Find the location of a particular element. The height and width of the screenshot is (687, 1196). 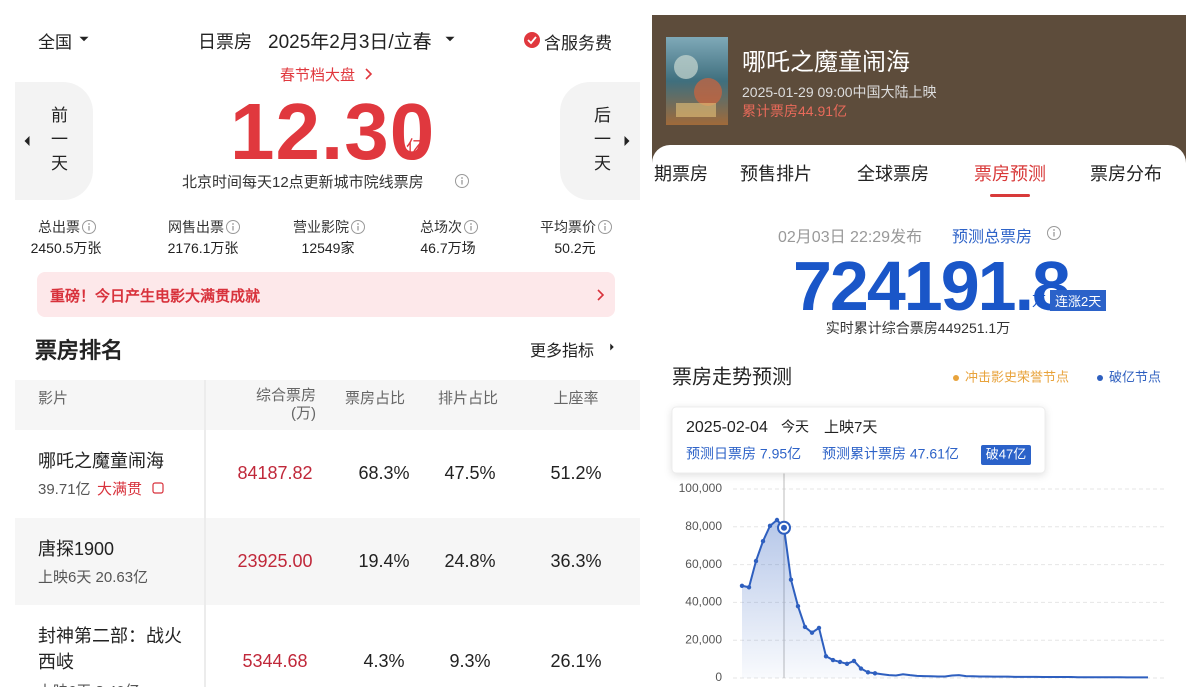

stat-value: 50.2元 is located at coordinates (575, 248).